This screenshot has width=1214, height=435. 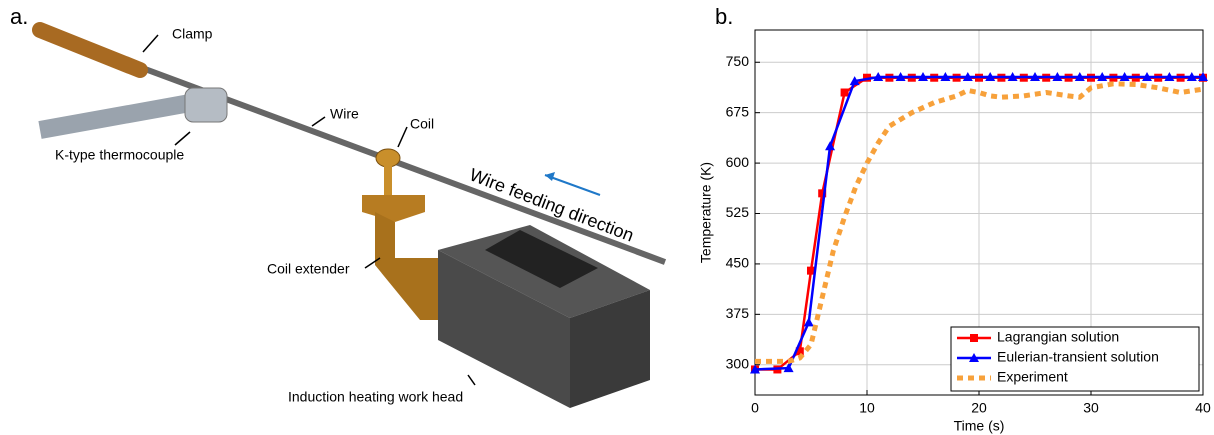 What do you see at coordinates (738, 111) in the screenshot?
I see `y-tick-label: 675` at bounding box center [738, 111].